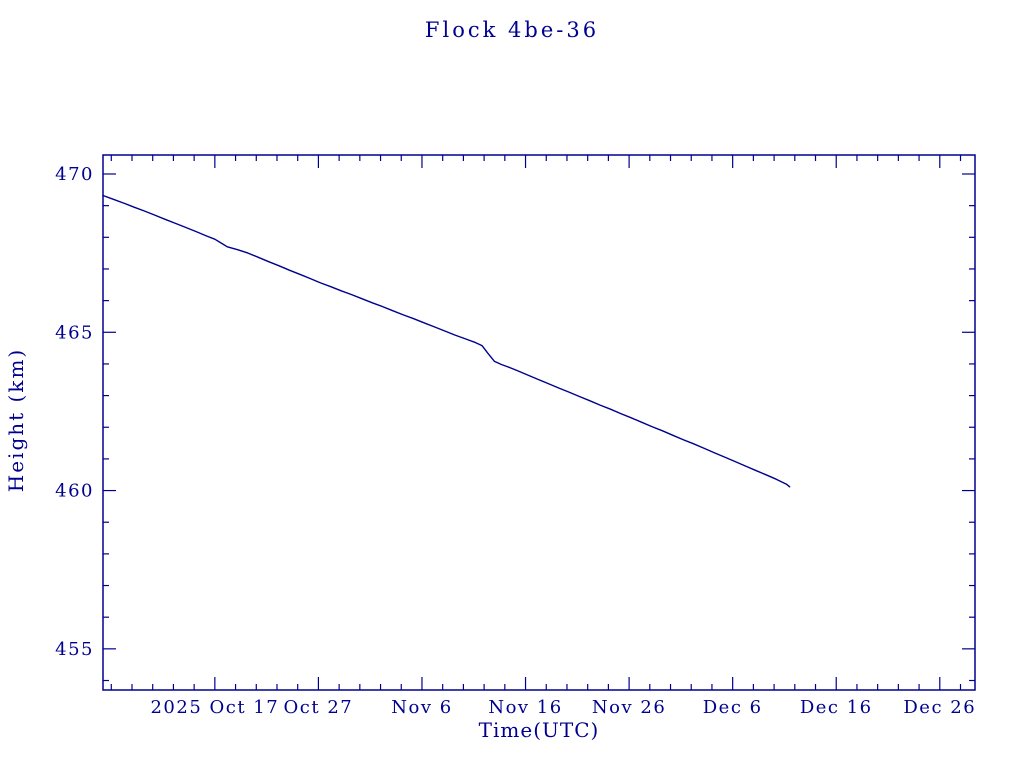  I want to click on x-tick-label: Nov 26, so click(629, 707).